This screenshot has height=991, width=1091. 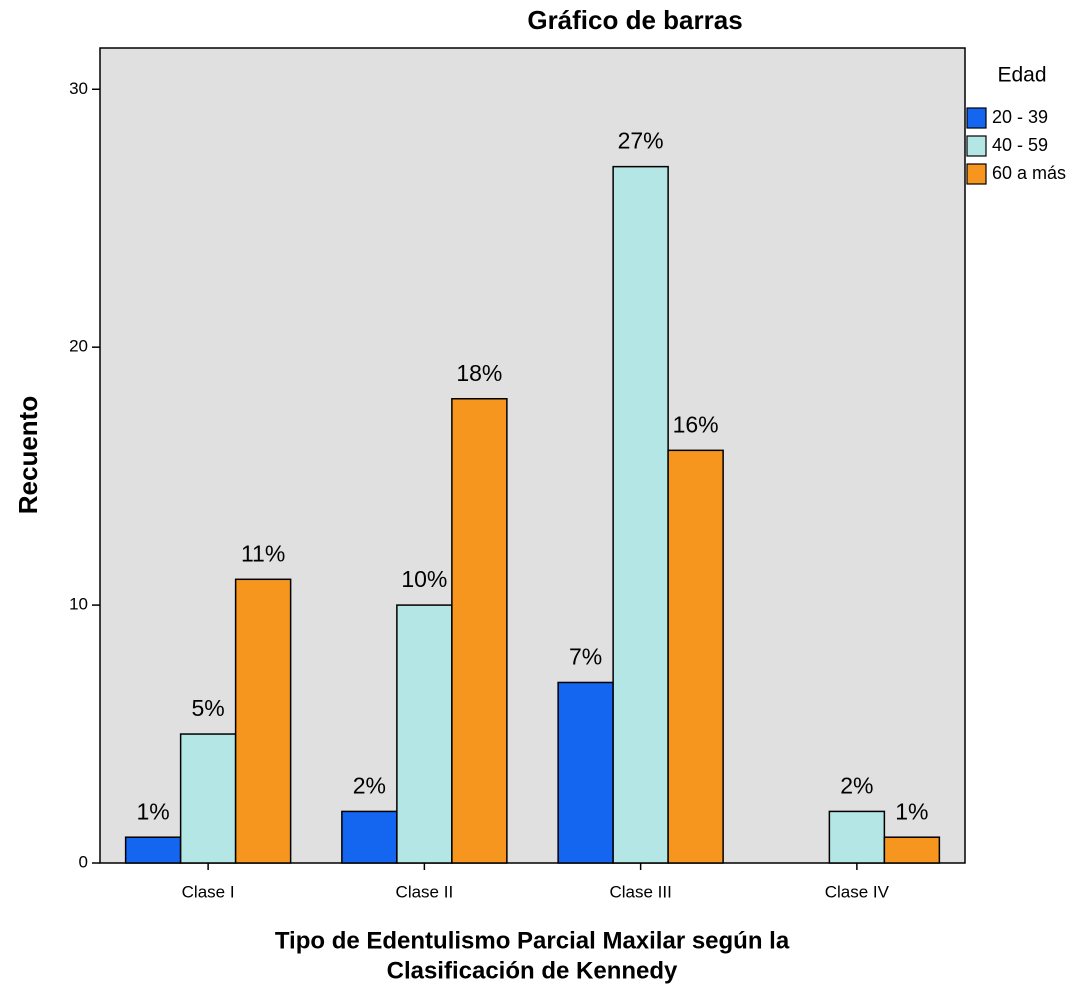 What do you see at coordinates (78, 88) in the screenshot?
I see `y-tick-label: 30` at bounding box center [78, 88].